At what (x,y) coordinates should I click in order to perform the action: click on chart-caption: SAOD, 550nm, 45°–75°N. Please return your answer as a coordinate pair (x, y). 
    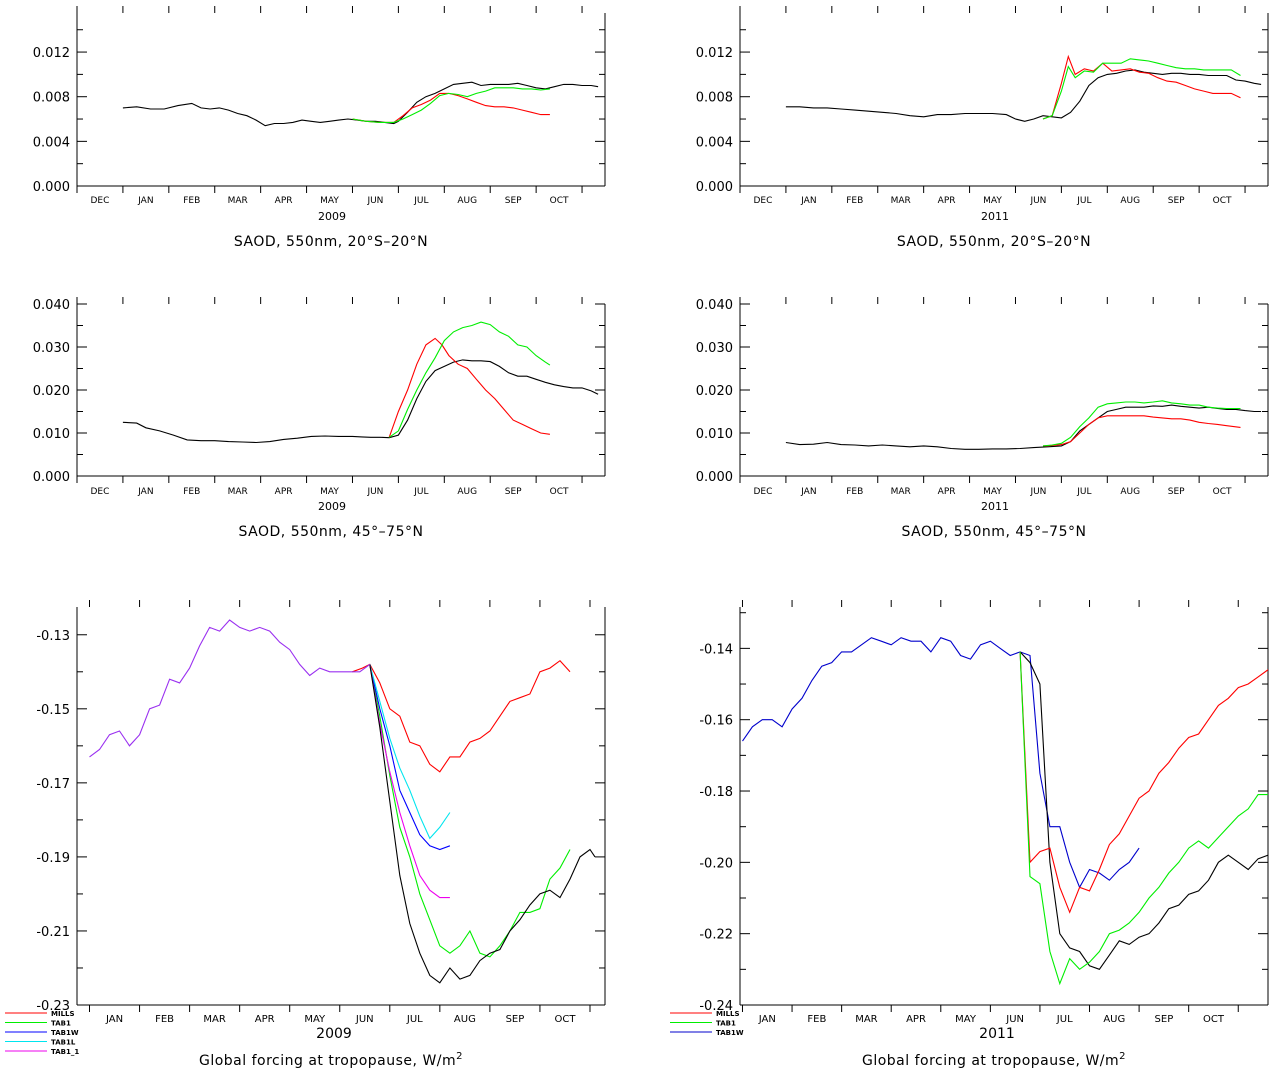
    Looking at the image, I should click on (994, 532).